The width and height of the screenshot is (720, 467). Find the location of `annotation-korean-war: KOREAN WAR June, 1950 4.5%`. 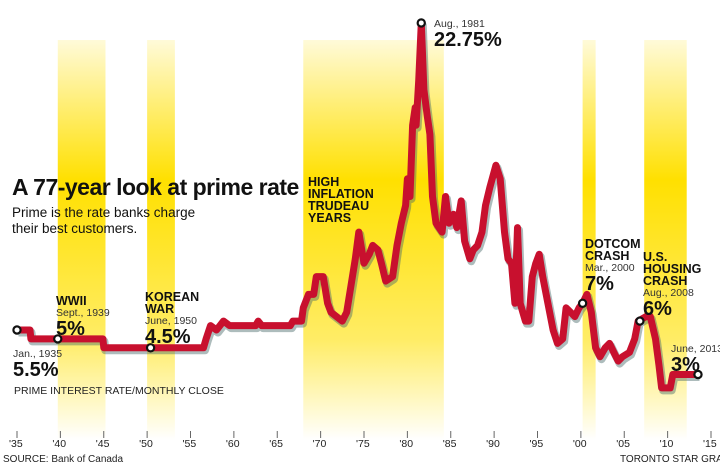

annotation-korean-war: KOREAN WAR June, 1950 4.5% is located at coordinates (180, 319).